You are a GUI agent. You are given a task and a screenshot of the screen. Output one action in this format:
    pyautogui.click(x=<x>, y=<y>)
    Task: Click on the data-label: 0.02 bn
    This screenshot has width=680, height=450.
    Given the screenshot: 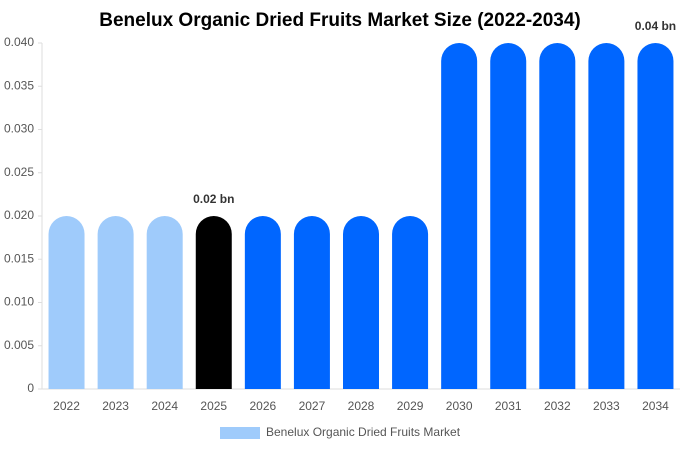 What is the action you would take?
    pyautogui.click(x=213, y=199)
    